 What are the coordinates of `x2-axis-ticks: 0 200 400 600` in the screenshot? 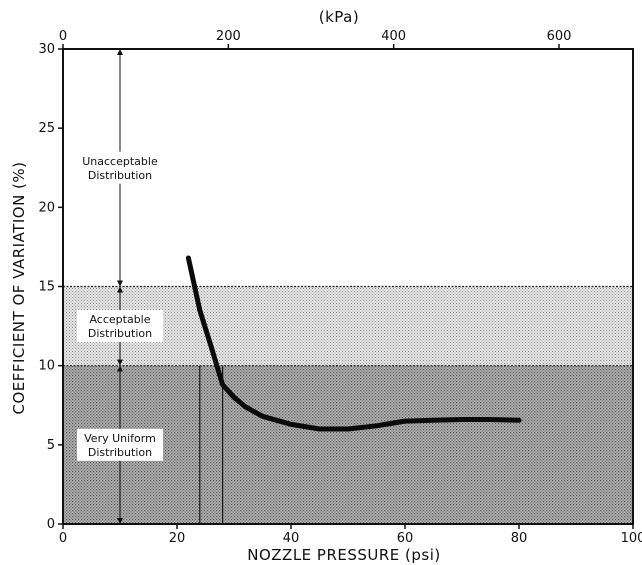 It's located at (315, 39).